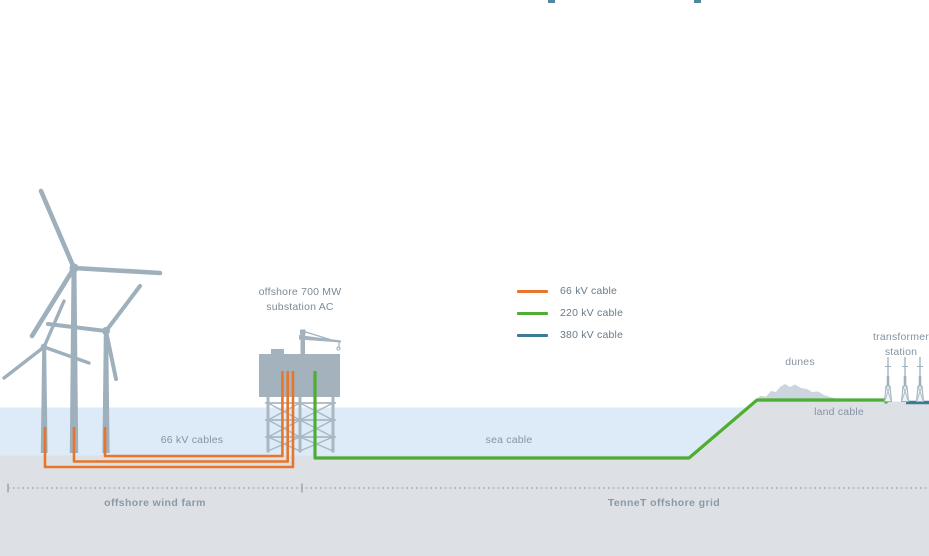 This screenshot has width=929, height=556. I want to click on substation-label-line1: offshore 700 MW, so click(300, 292).